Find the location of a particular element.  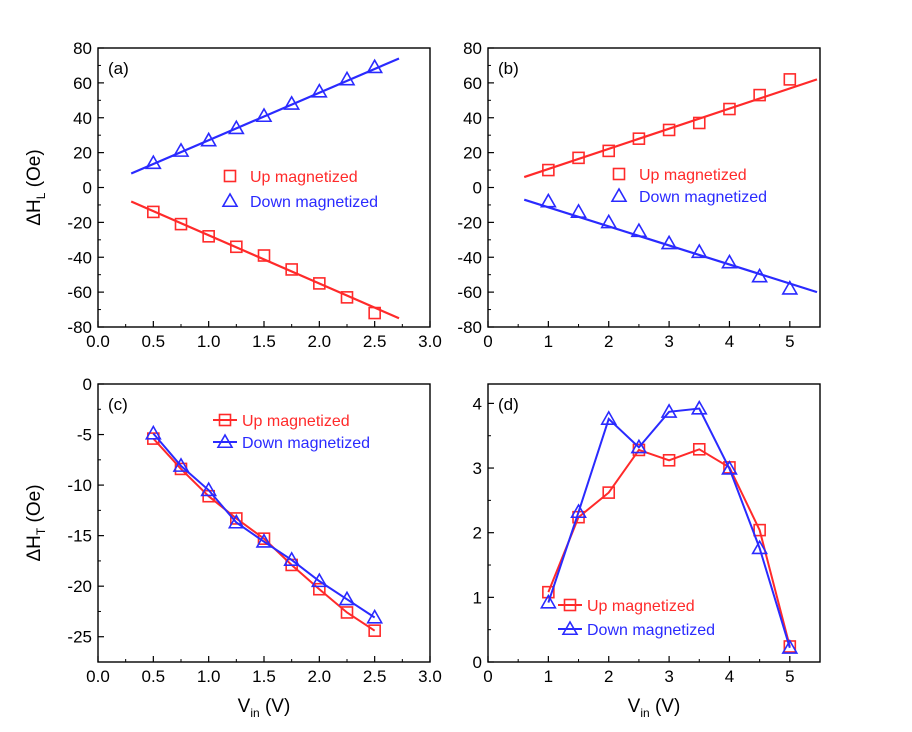

panel-label: (b) is located at coordinates (508, 68).